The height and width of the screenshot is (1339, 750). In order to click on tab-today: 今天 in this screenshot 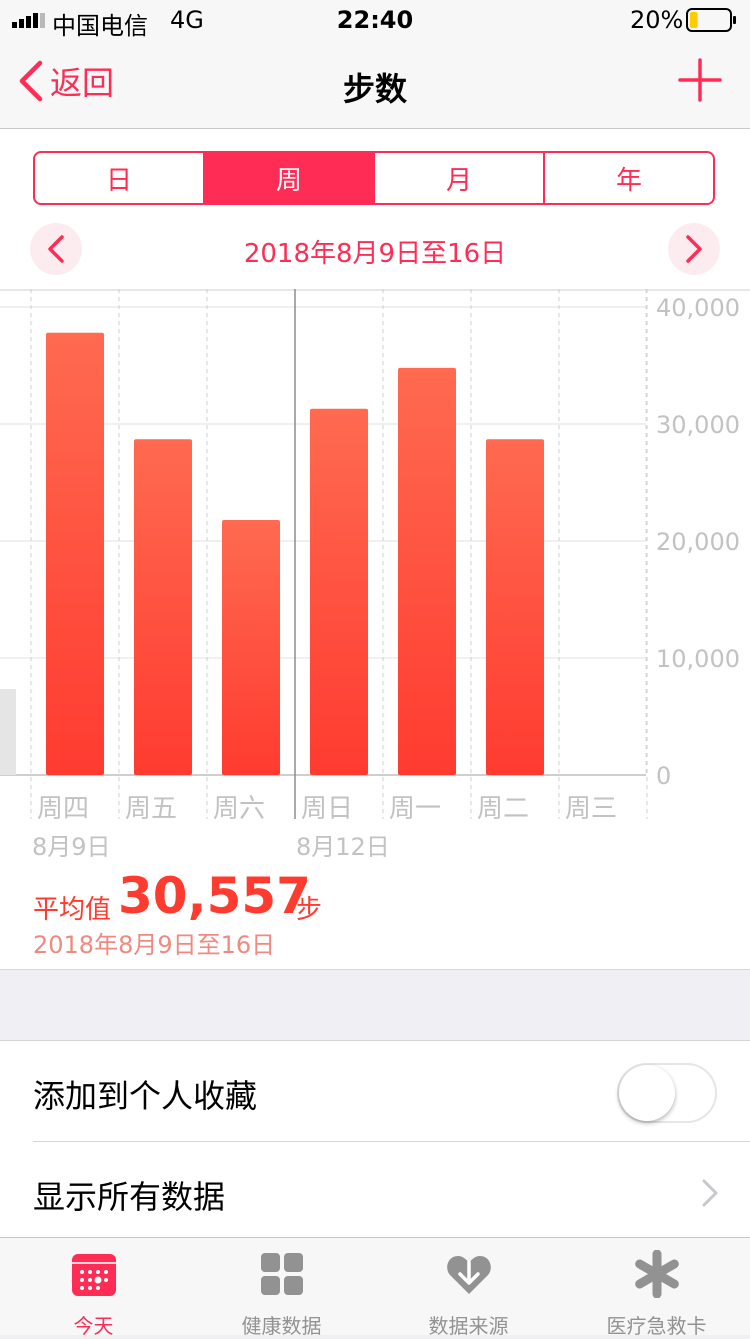, I will do `click(93, 1288)`.